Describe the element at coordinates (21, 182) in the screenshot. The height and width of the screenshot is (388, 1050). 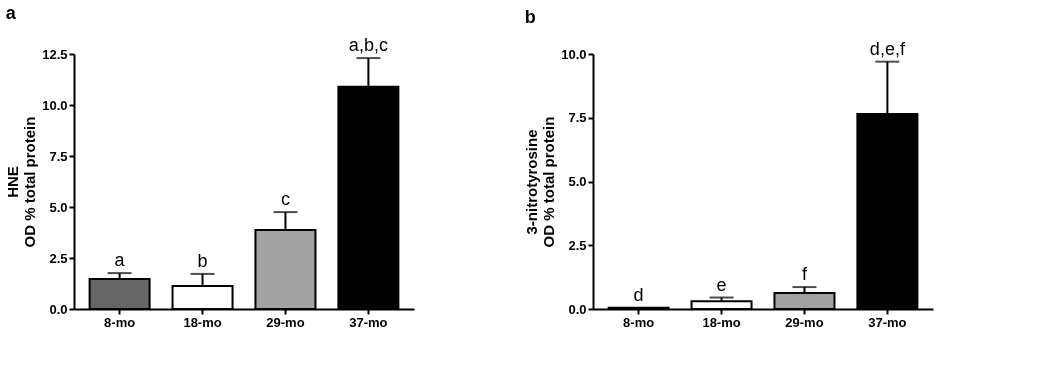
I see `y-axis-title: HNE OD % total protein` at that location.